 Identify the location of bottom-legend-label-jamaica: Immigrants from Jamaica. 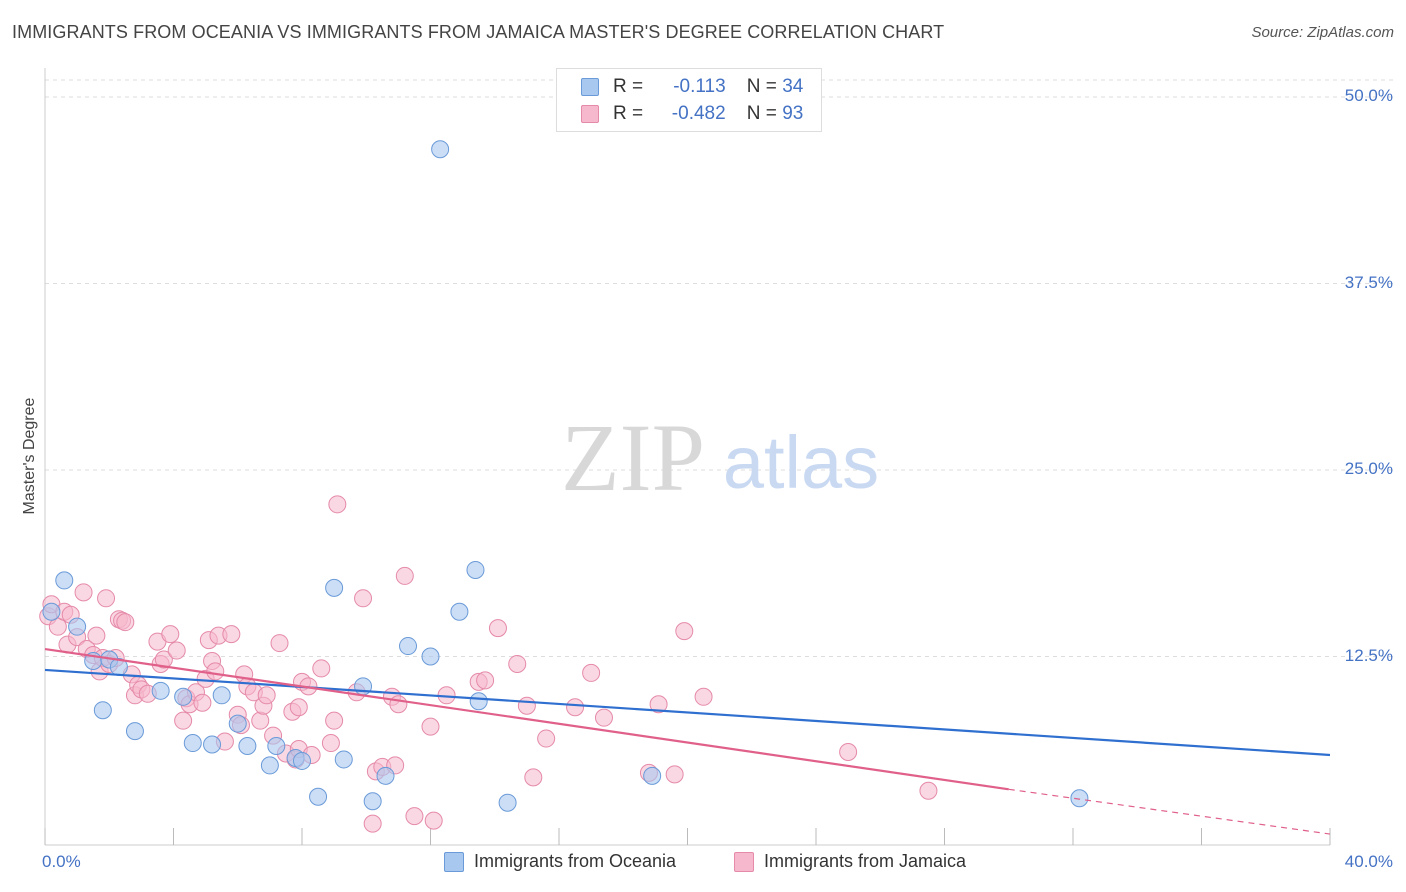
(865, 861).